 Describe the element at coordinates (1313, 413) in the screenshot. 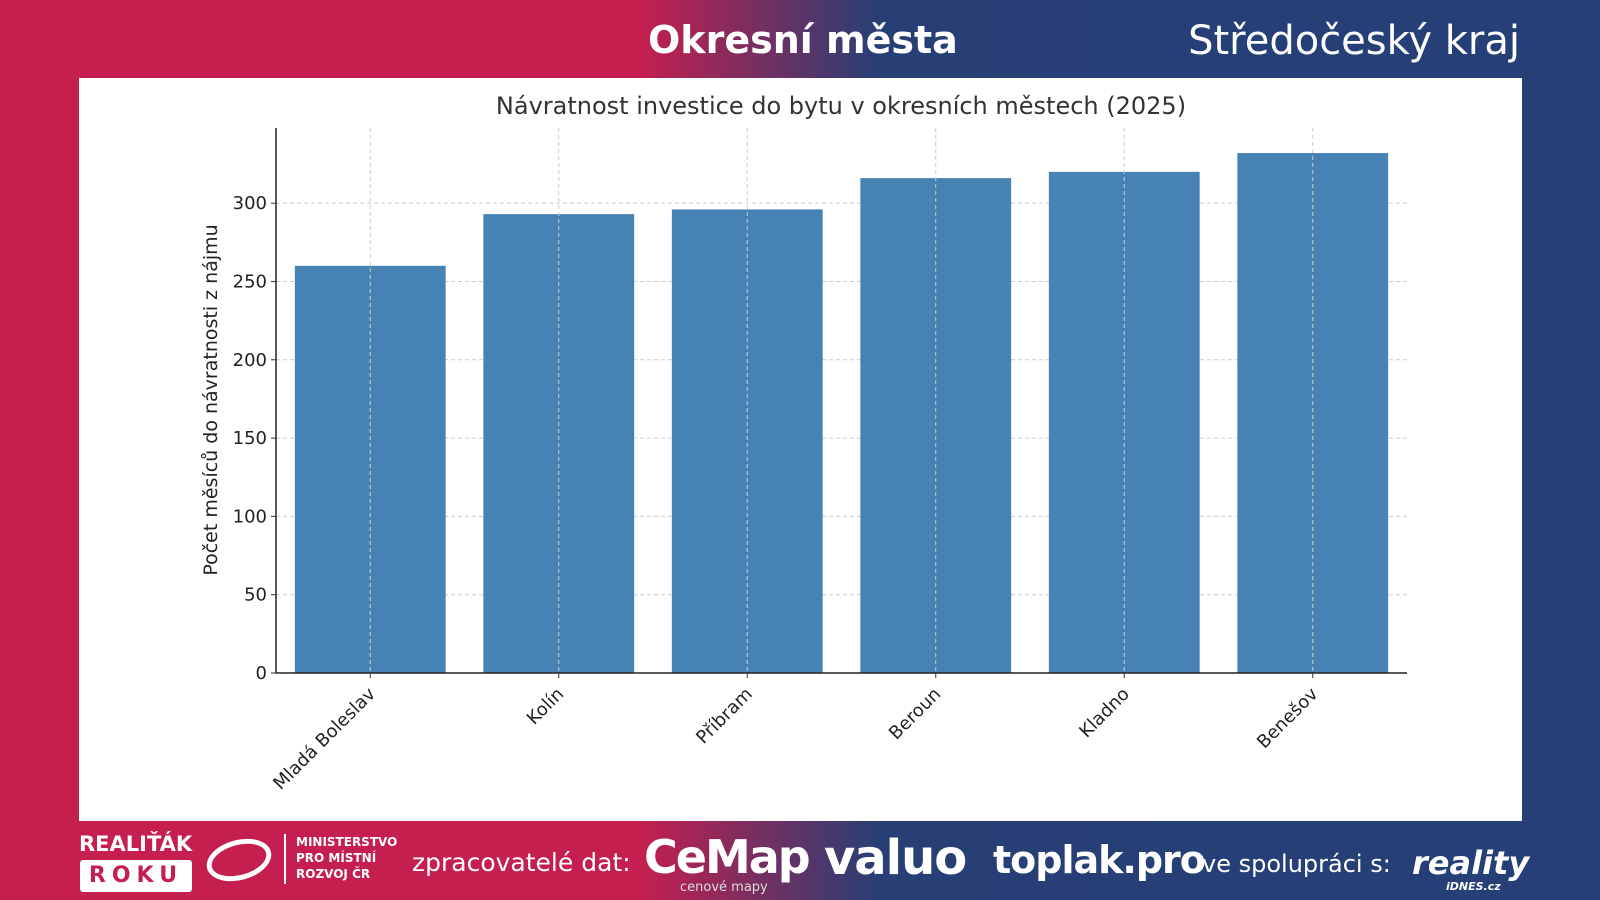

I see `bar-benešov` at that location.